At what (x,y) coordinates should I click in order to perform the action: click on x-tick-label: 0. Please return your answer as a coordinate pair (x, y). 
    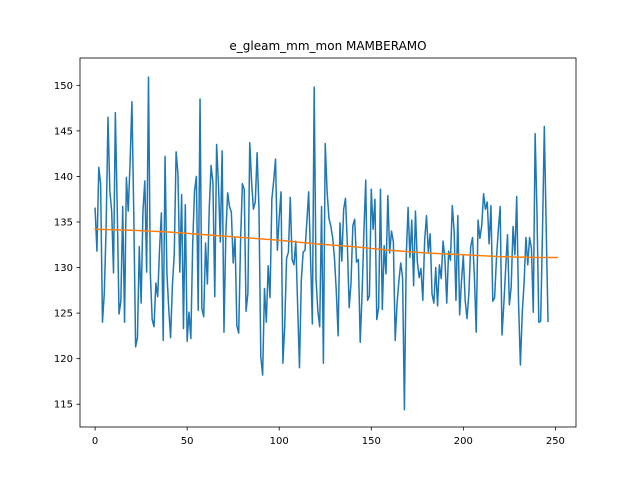
    Looking at the image, I should click on (95, 441).